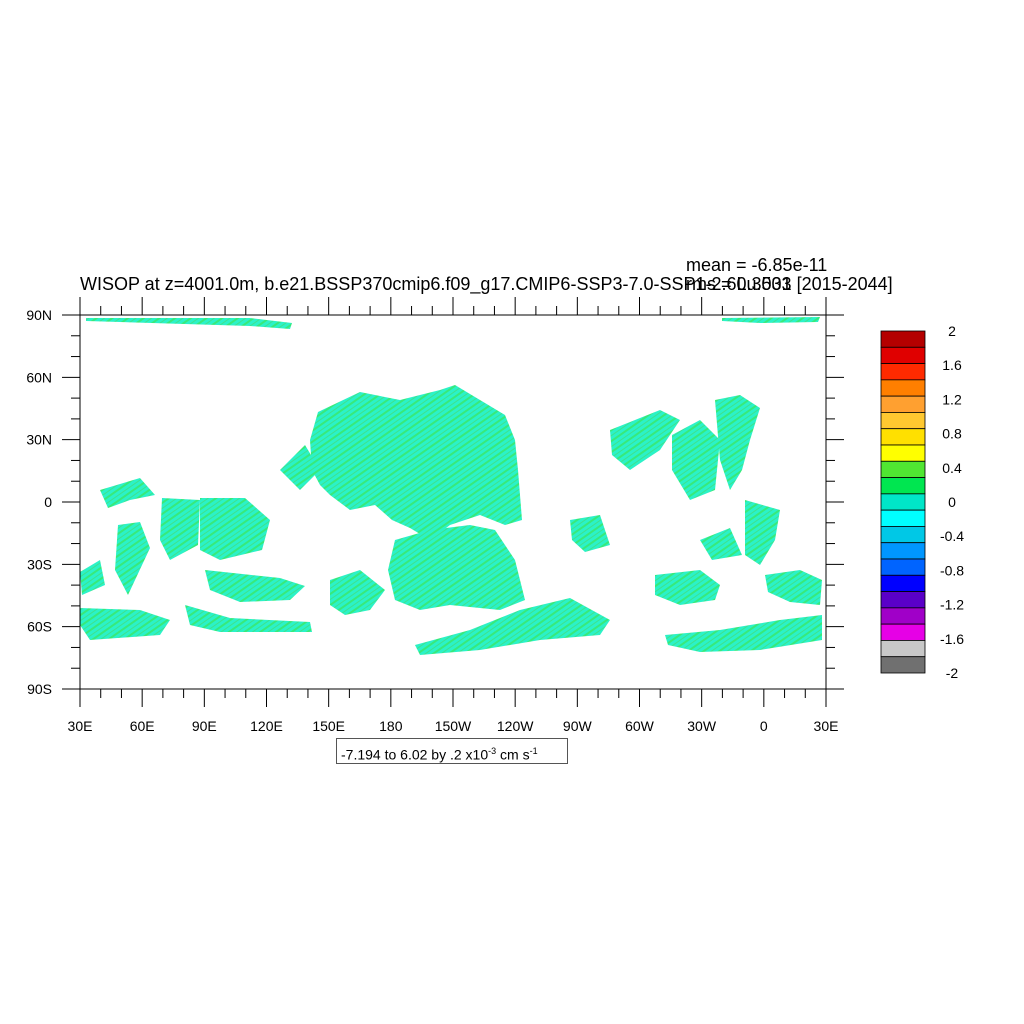 The image size is (1024, 1024). What do you see at coordinates (39, 315) in the screenshot?
I see `y-tick-label: 90N` at bounding box center [39, 315].